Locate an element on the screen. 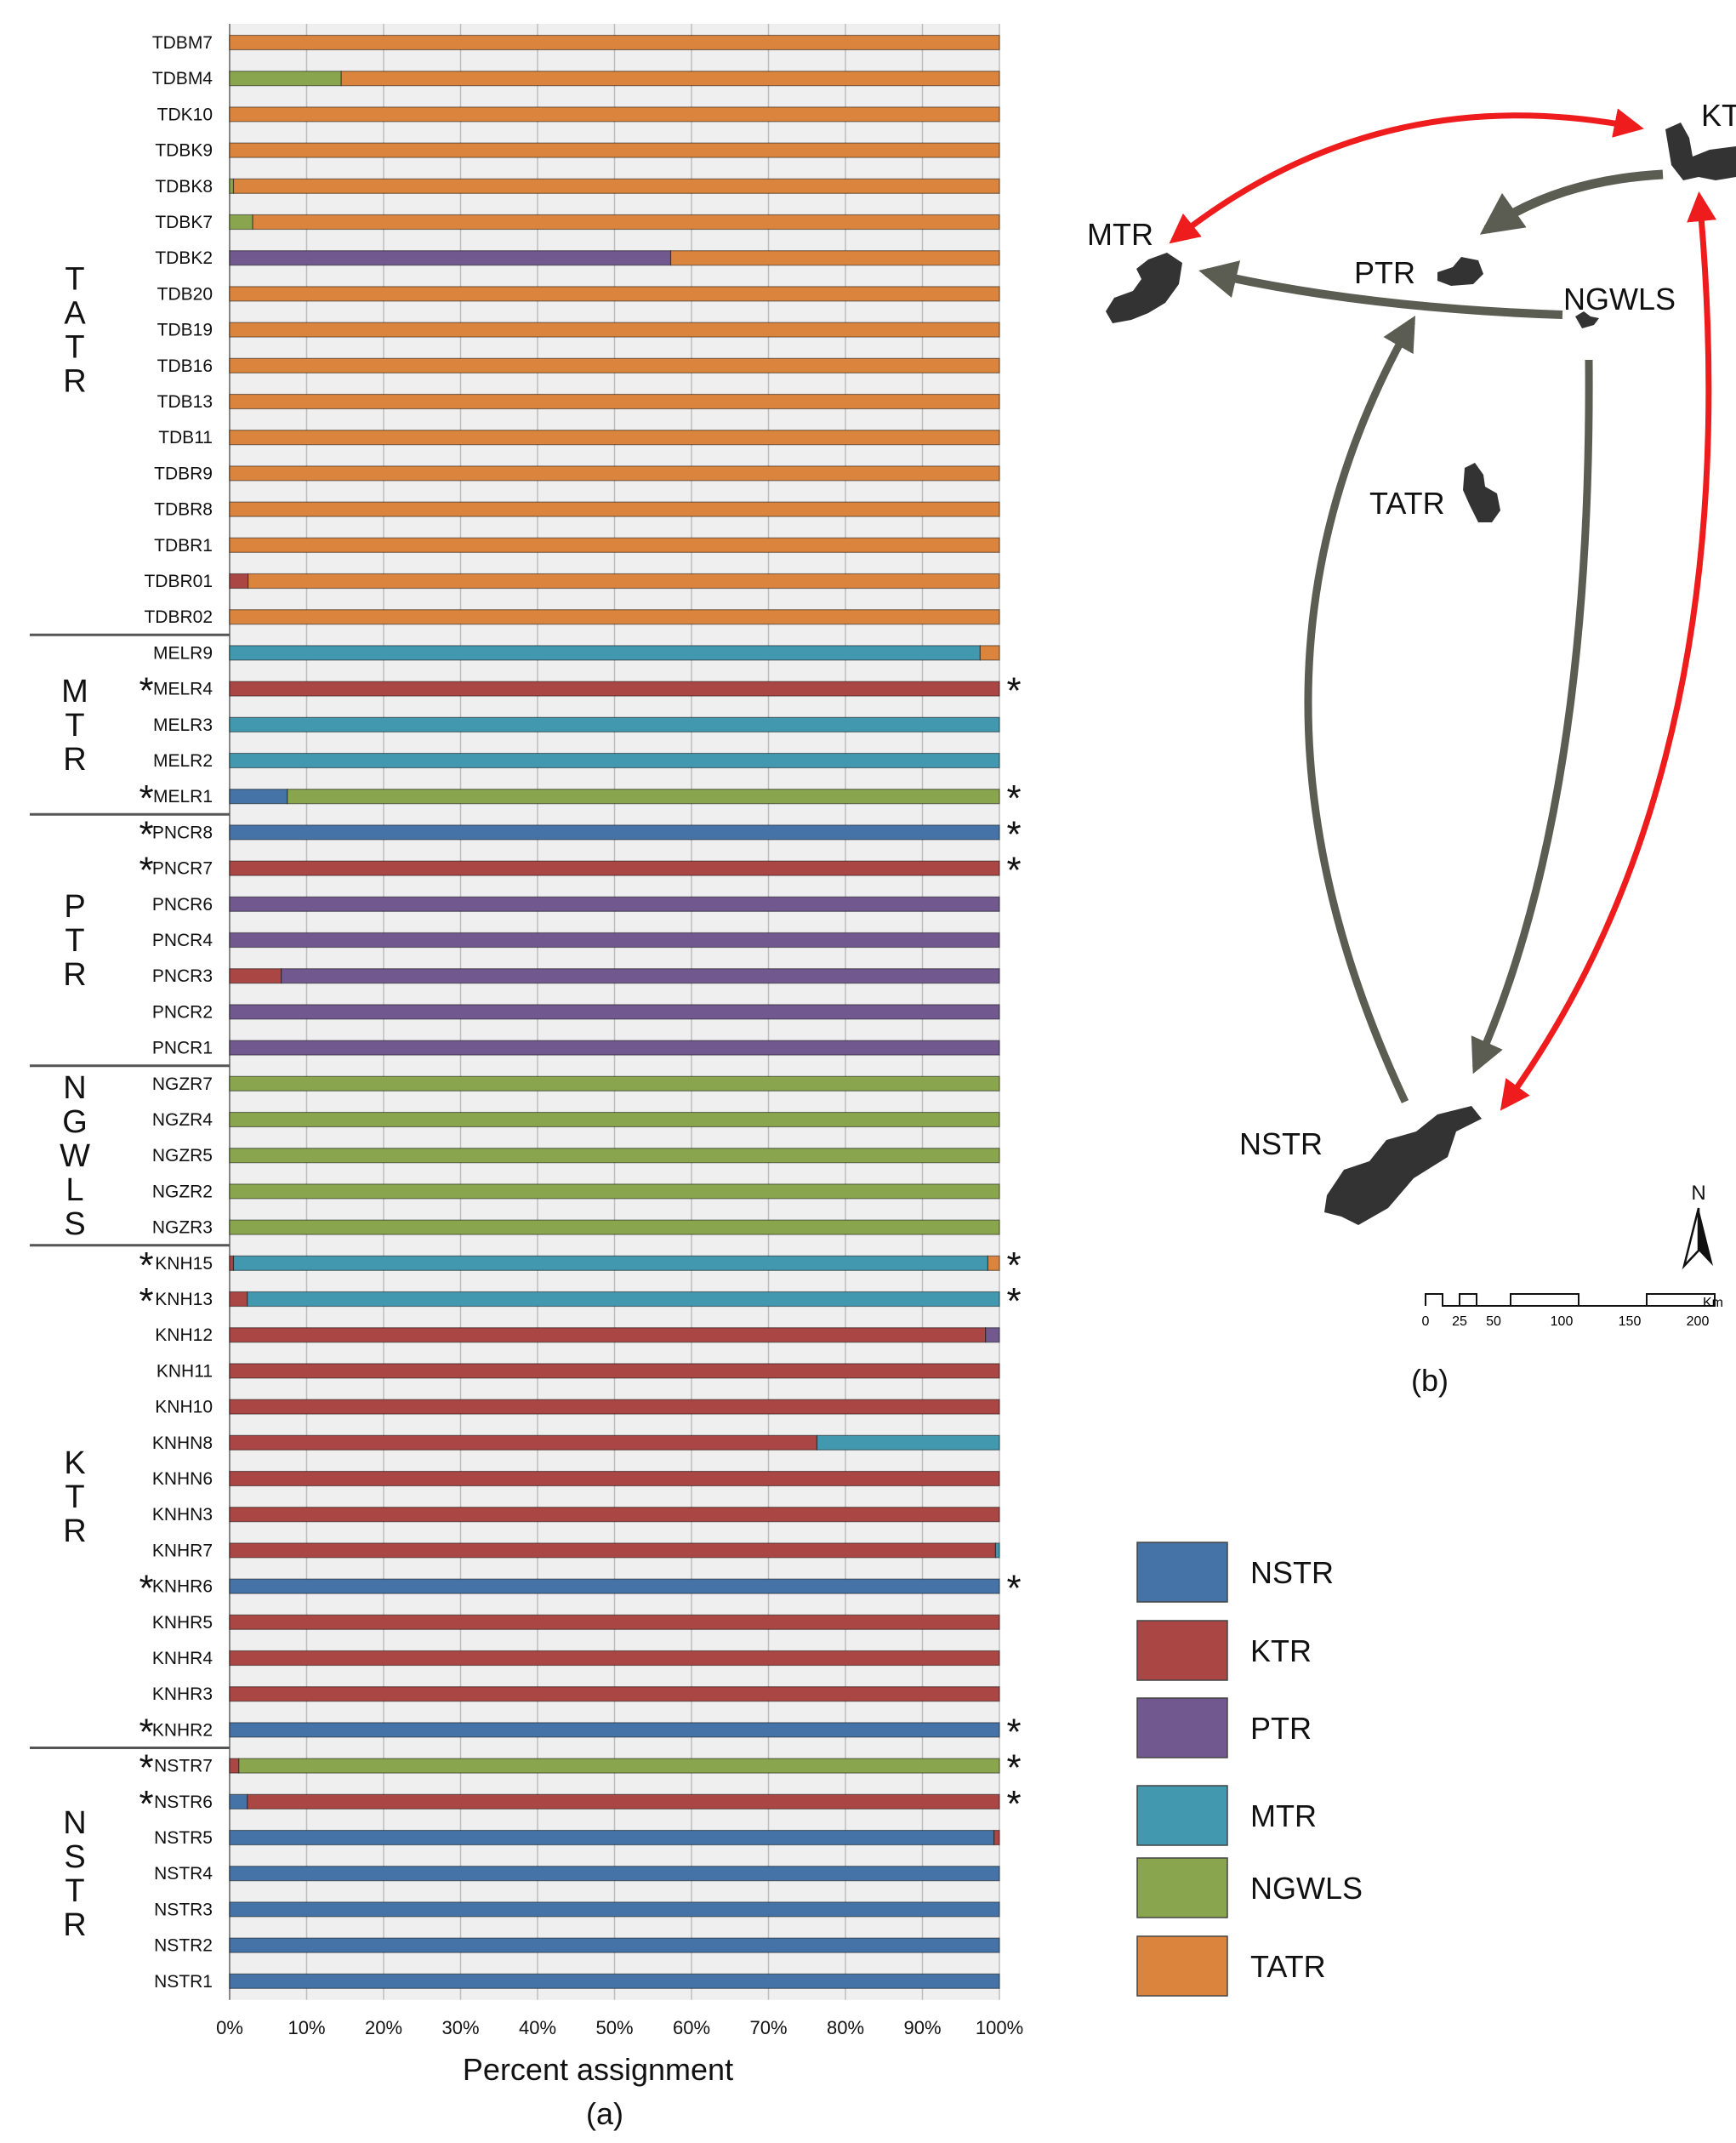 The image size is (1736, 2143). bar-row: TDBK7 is located at coordinates (577, 222).